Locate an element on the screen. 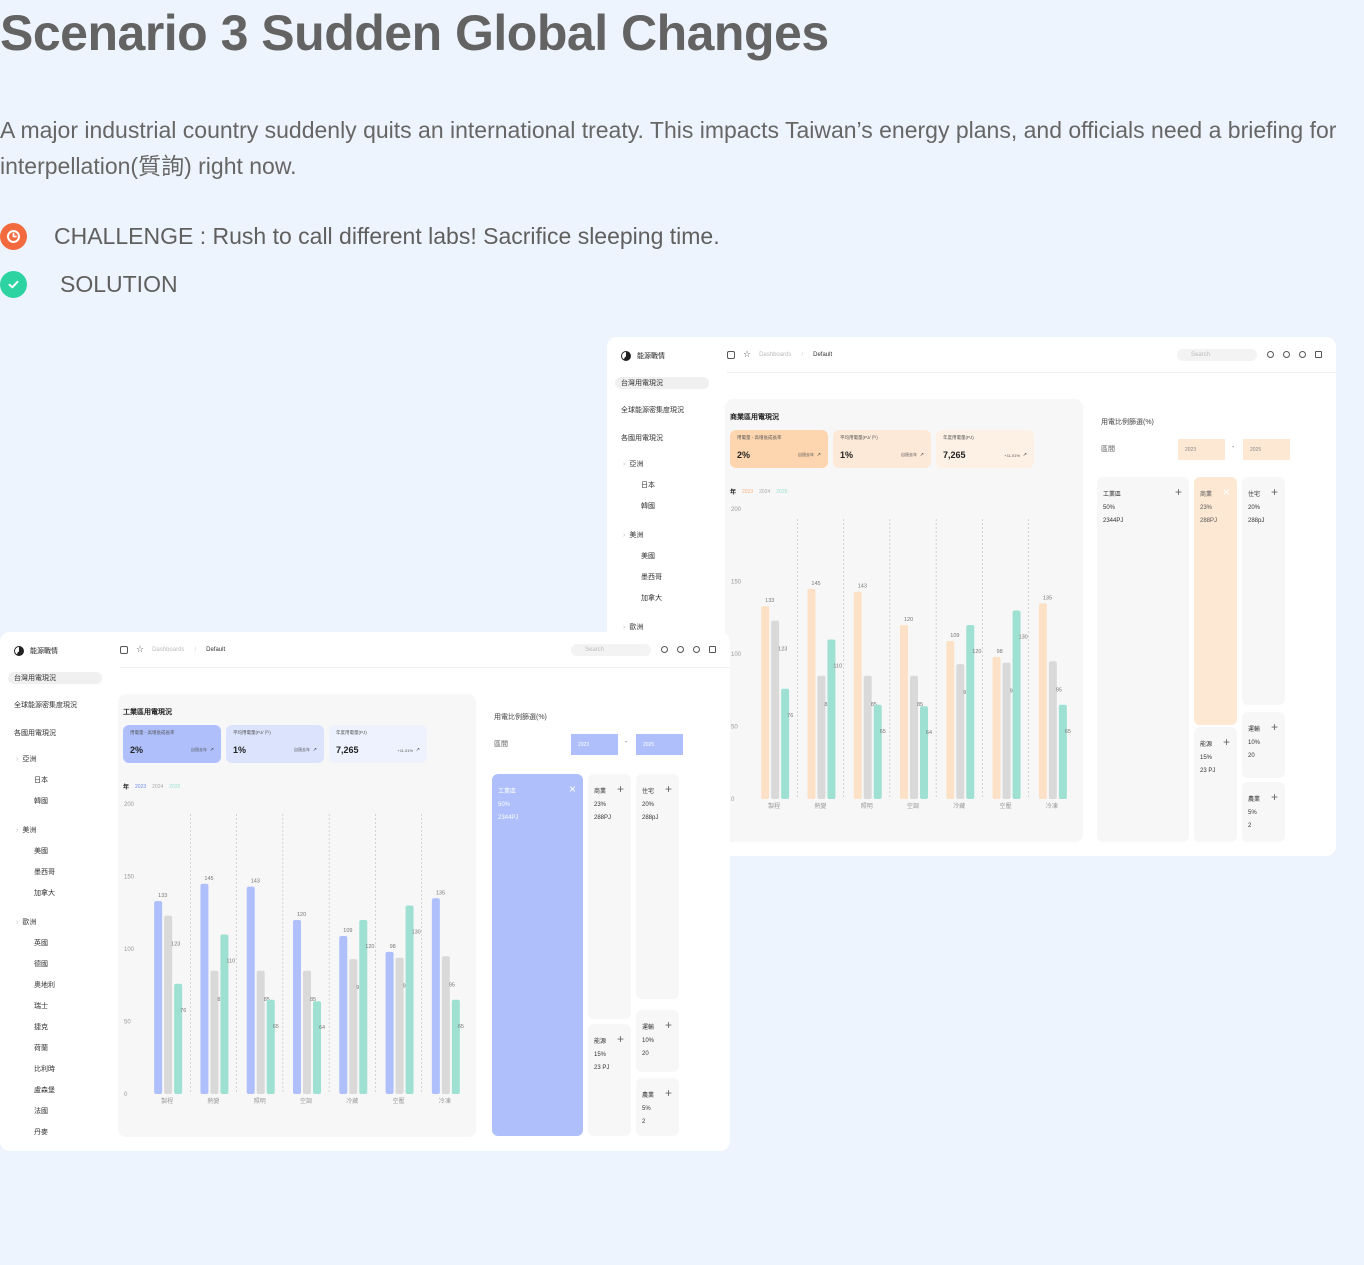 The width and height of the screenshot is (1364, 1265). sidebar-sub-item: 加拿大 is located at coordinates (44, 893).